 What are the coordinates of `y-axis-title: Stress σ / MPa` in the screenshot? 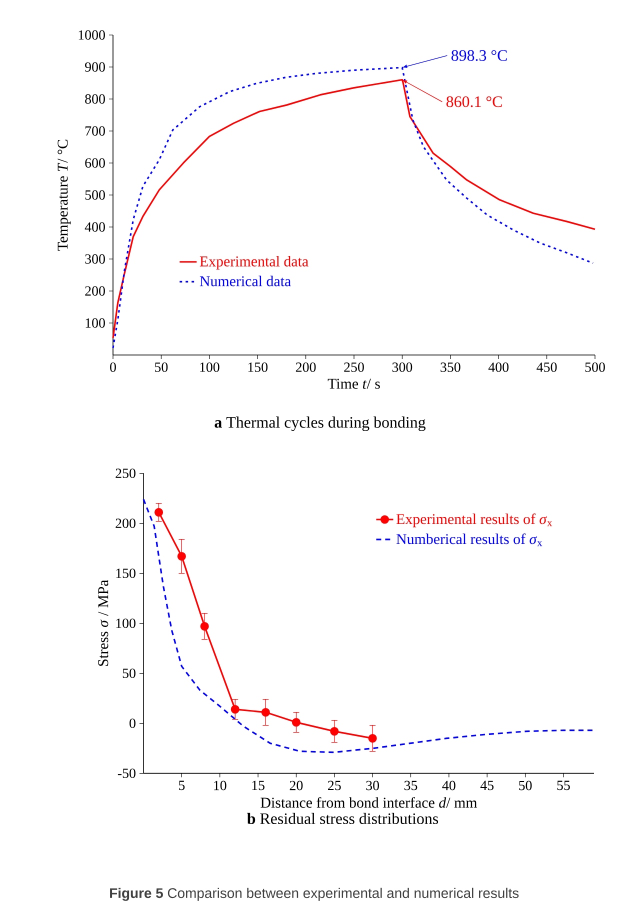 It's located at (103, 623).